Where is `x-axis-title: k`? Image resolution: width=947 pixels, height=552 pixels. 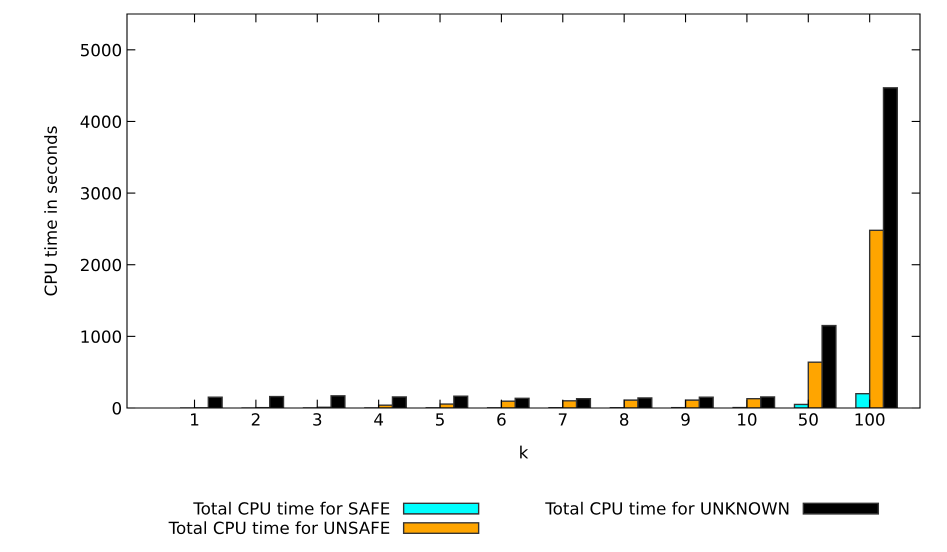 x-axis-title: k is located at coordinates (524, 452).